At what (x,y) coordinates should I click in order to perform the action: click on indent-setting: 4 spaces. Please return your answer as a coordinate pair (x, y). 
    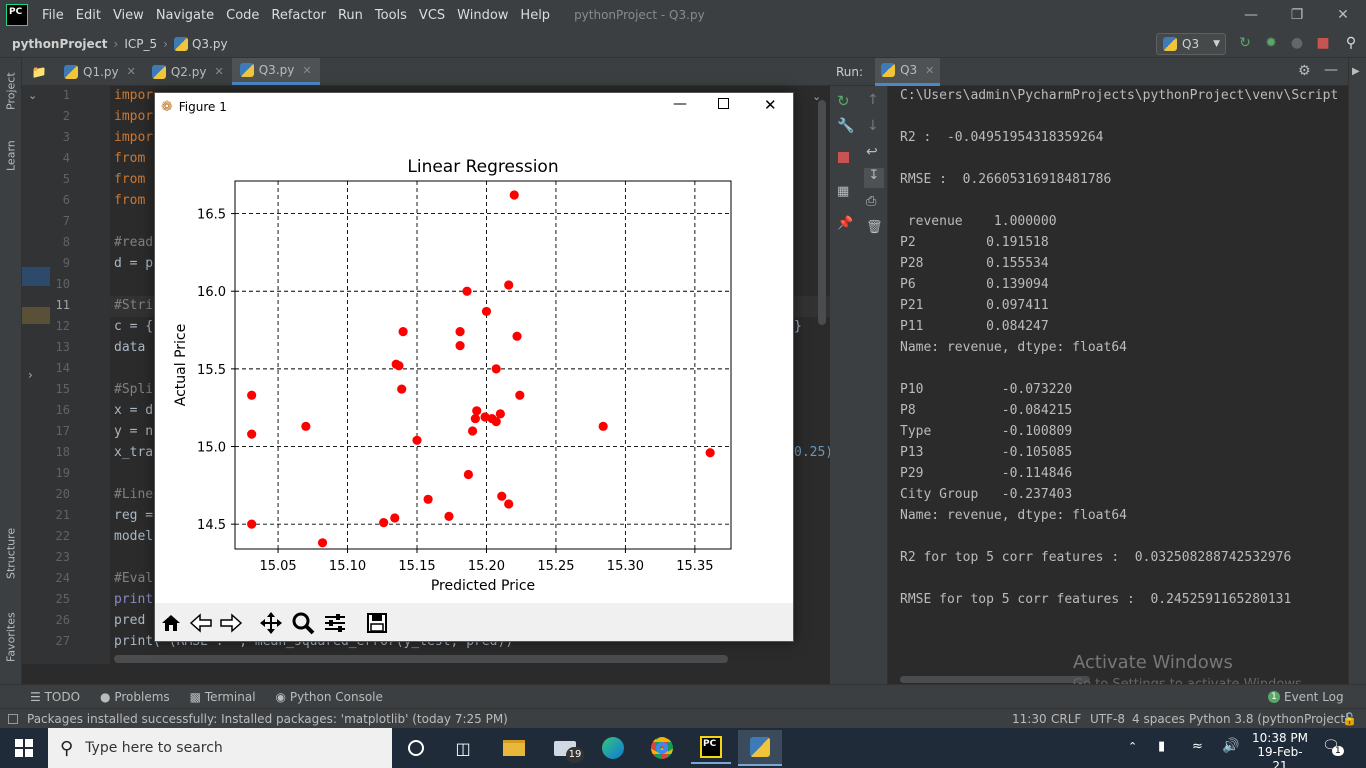
    Looking at the image, I should click on (1158, 718).